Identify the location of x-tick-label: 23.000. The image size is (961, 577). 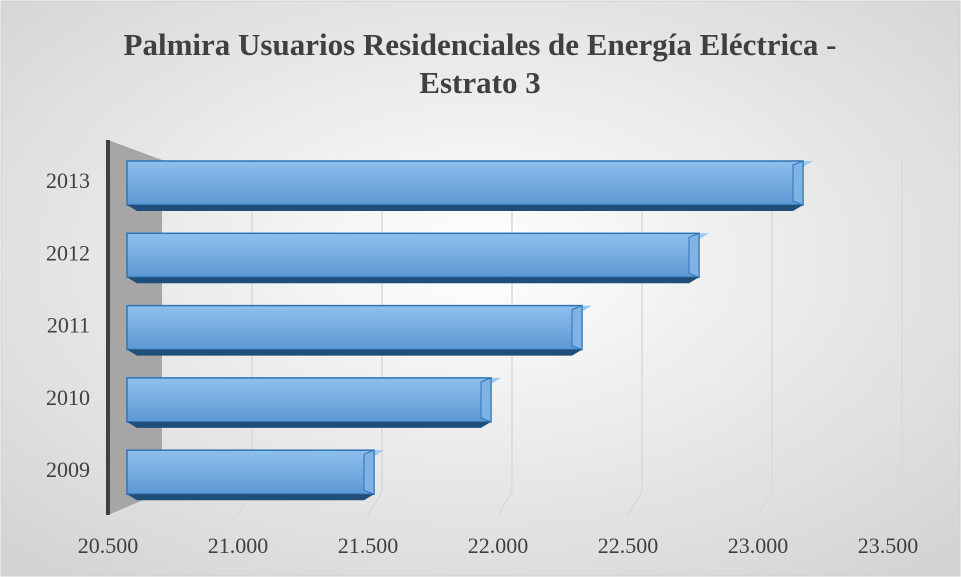
(758, 545).